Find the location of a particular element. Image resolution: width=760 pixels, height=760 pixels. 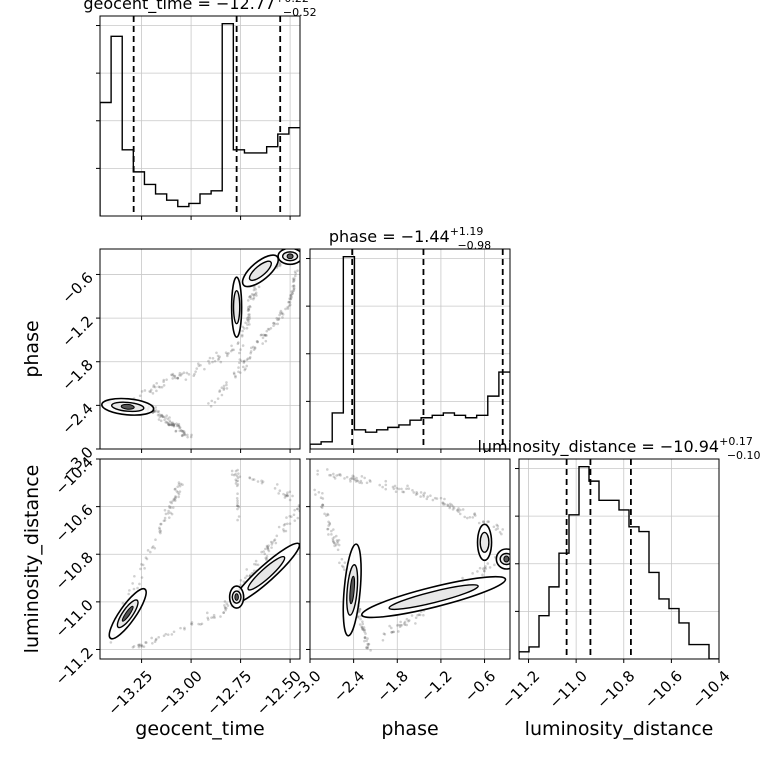

y-ticks-luminosity_distance: −11.2−11.0−10.8−10.6−10.4 is located at coordinates (76, 571).